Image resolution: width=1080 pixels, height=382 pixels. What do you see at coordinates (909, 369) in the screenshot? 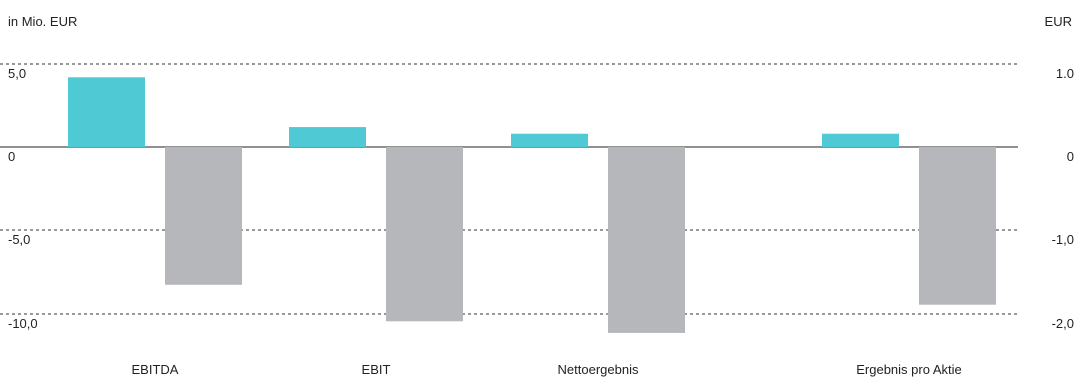
I see `category-label: Ergebnis pro Aktie` at bounding box center [909, 369].